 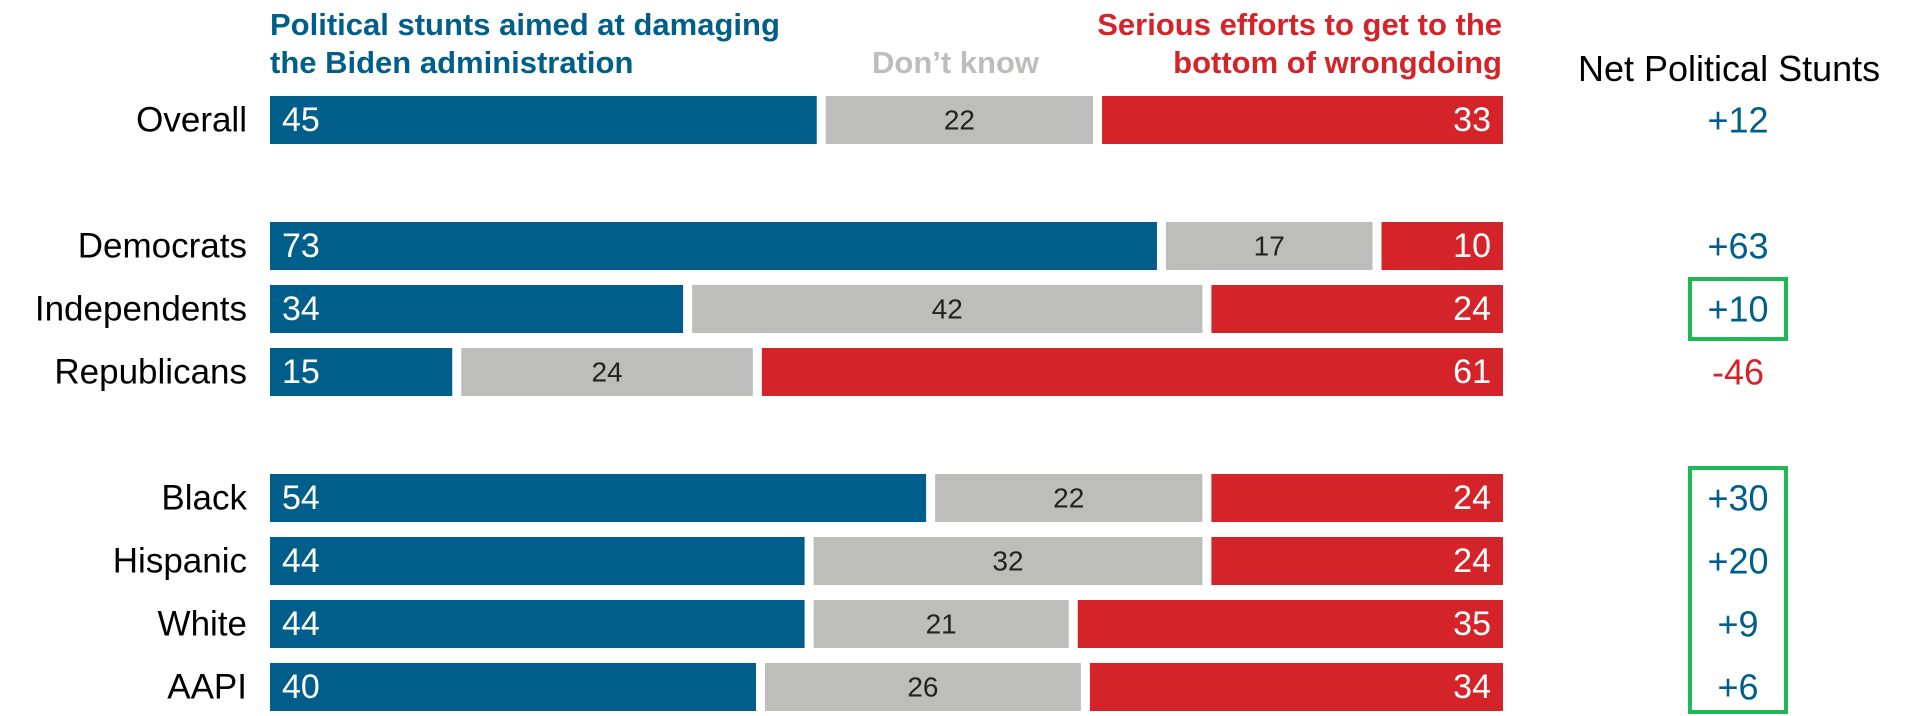 I want to click on legend-political-stunts-line-2: the Biden administration, so click(x=452, y=62).